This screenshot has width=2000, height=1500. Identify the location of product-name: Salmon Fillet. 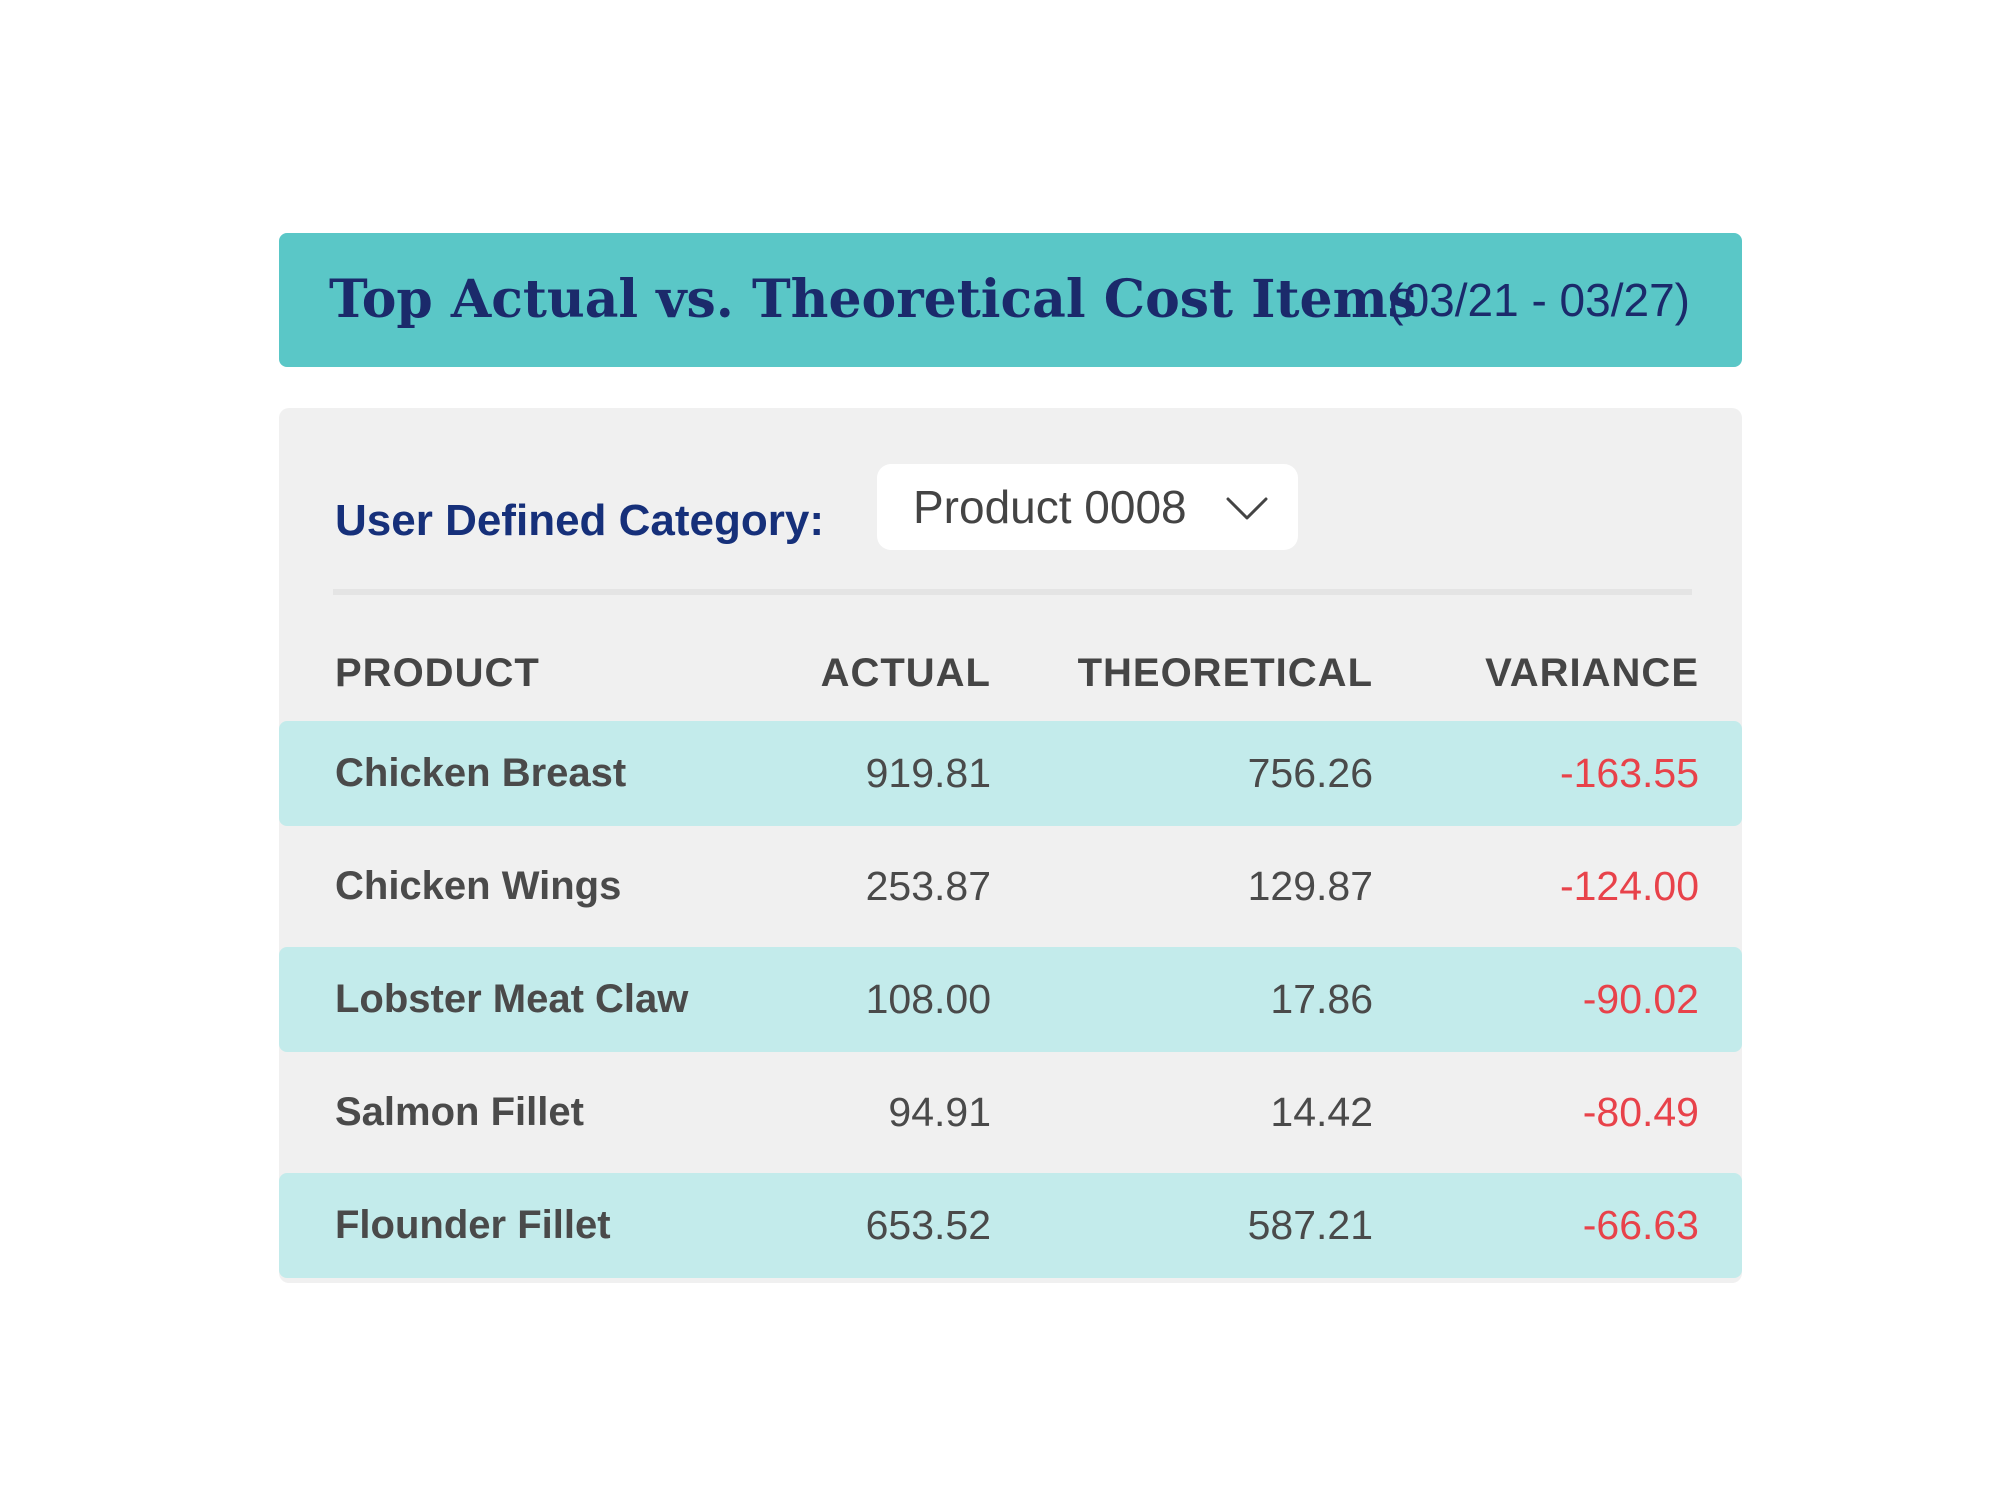
(459, 1112).